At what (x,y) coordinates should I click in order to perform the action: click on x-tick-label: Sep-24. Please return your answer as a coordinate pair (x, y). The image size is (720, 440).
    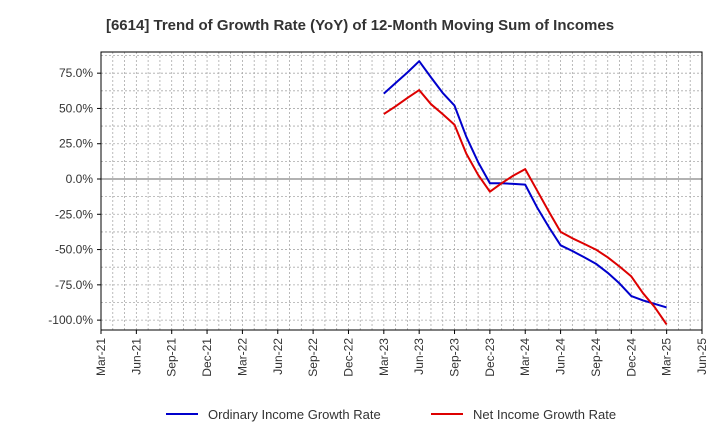
    Looking at the image, I should click on (596, 357).